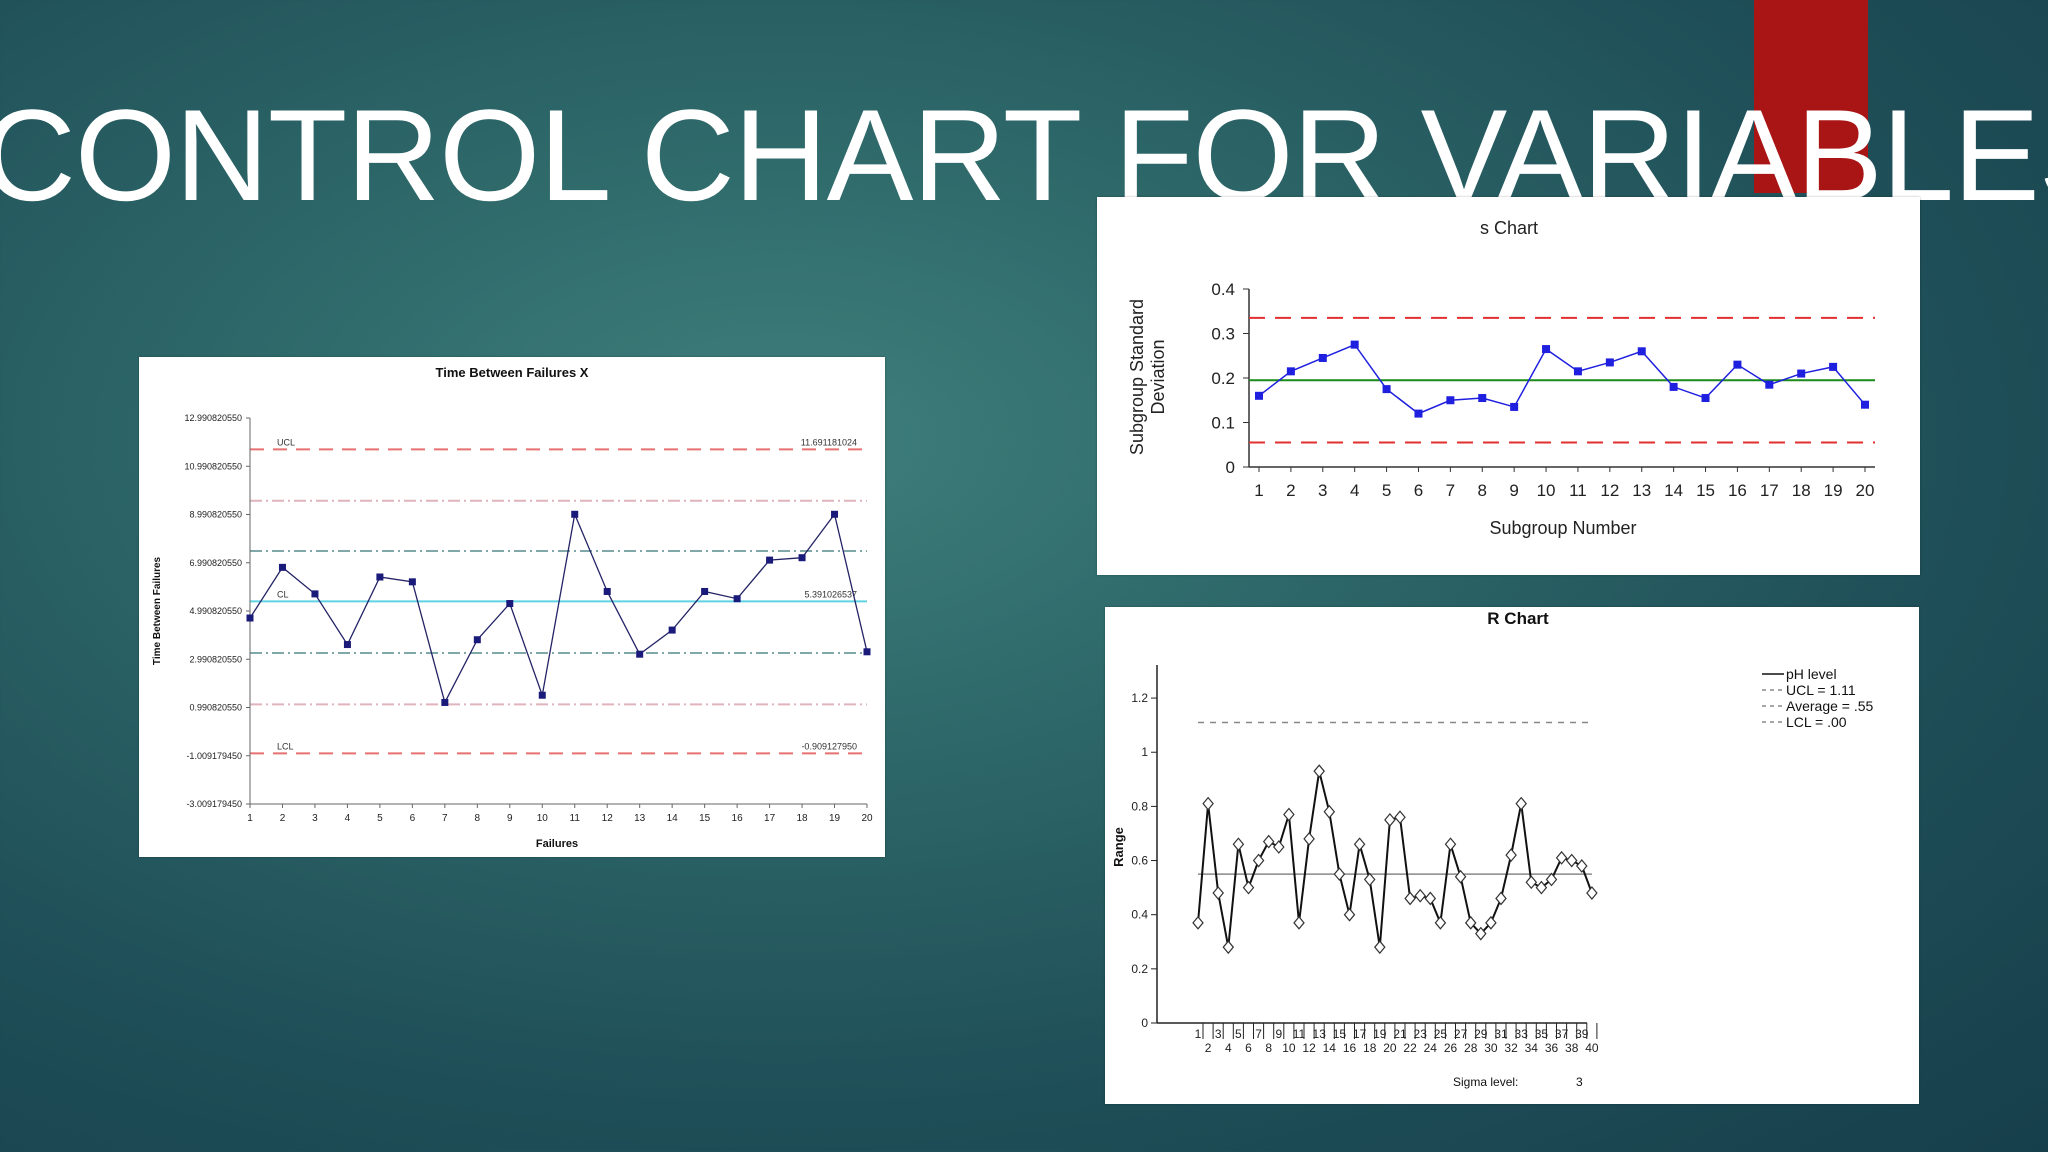 Image resolution: width=2048 pixels, height=1152 pixels. Describe the element at coordinates (1552, 1048) in the screenshot. I see `r-chart-x-tick-label: 36` at that location.